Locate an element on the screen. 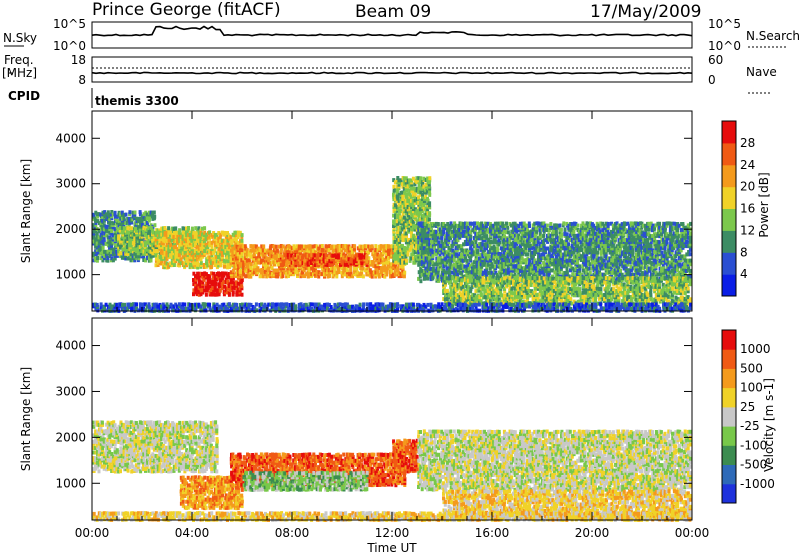 The image size is (800, 554). noise-axis-top-left: 10^5 is located at coordinates (69, 24).